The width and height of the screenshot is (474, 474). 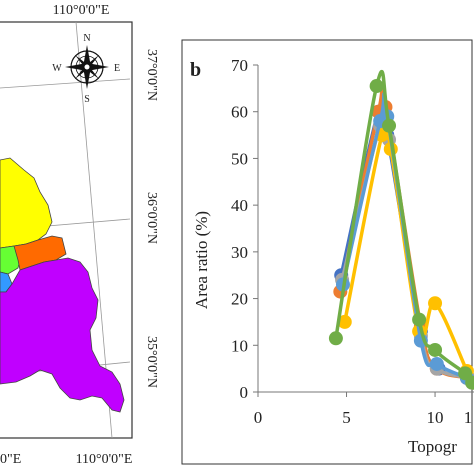 What do you see at coordinates (87, 99) in the screenshot?
I see `compass-s: S` at bounding box center [87, 99].